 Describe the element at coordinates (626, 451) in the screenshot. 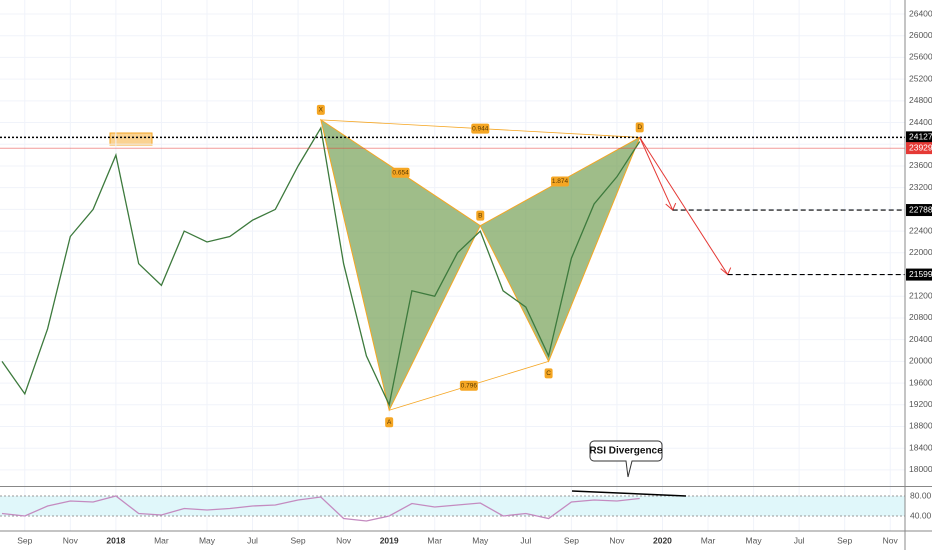

I see `annotation: RSI Divergence` at that location.